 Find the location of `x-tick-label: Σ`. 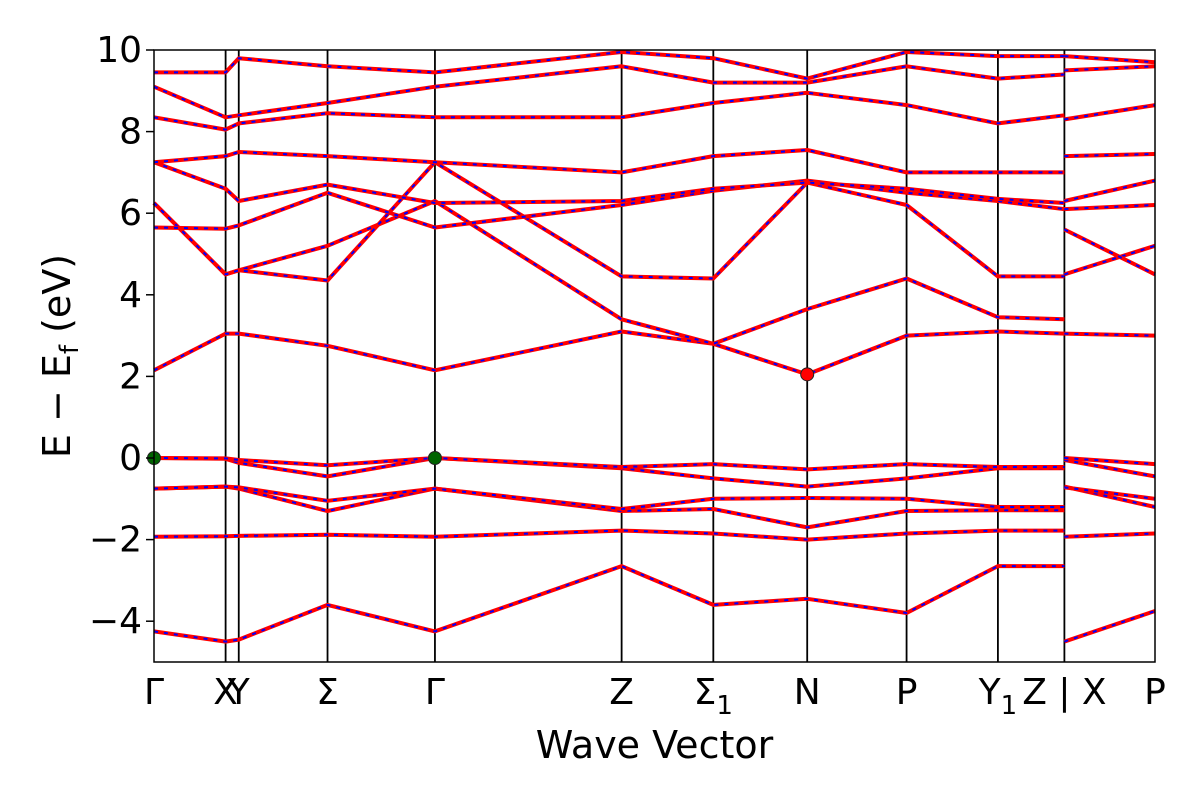

x-tick-label: Σ is located at coordinates (327, 692).